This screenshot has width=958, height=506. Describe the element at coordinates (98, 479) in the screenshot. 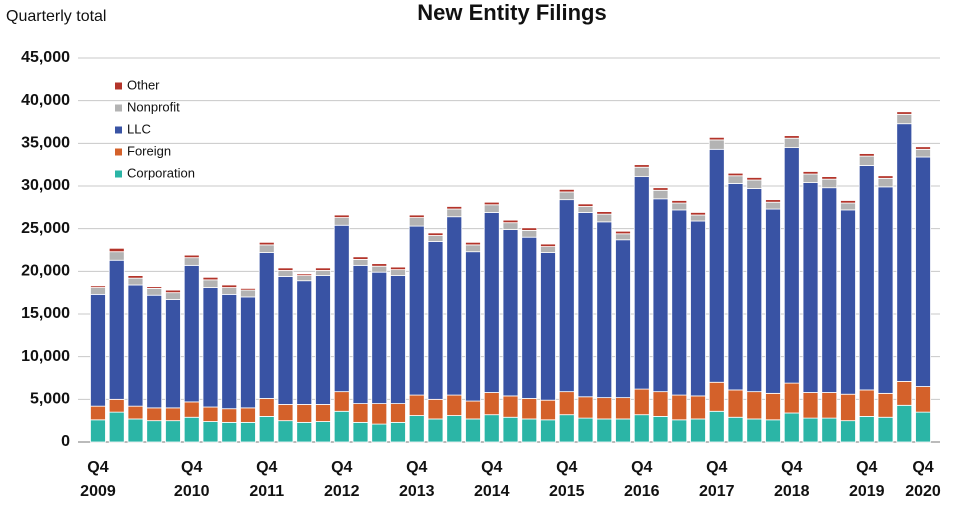

I see `x-tick-label: Q4 2009` at that location.